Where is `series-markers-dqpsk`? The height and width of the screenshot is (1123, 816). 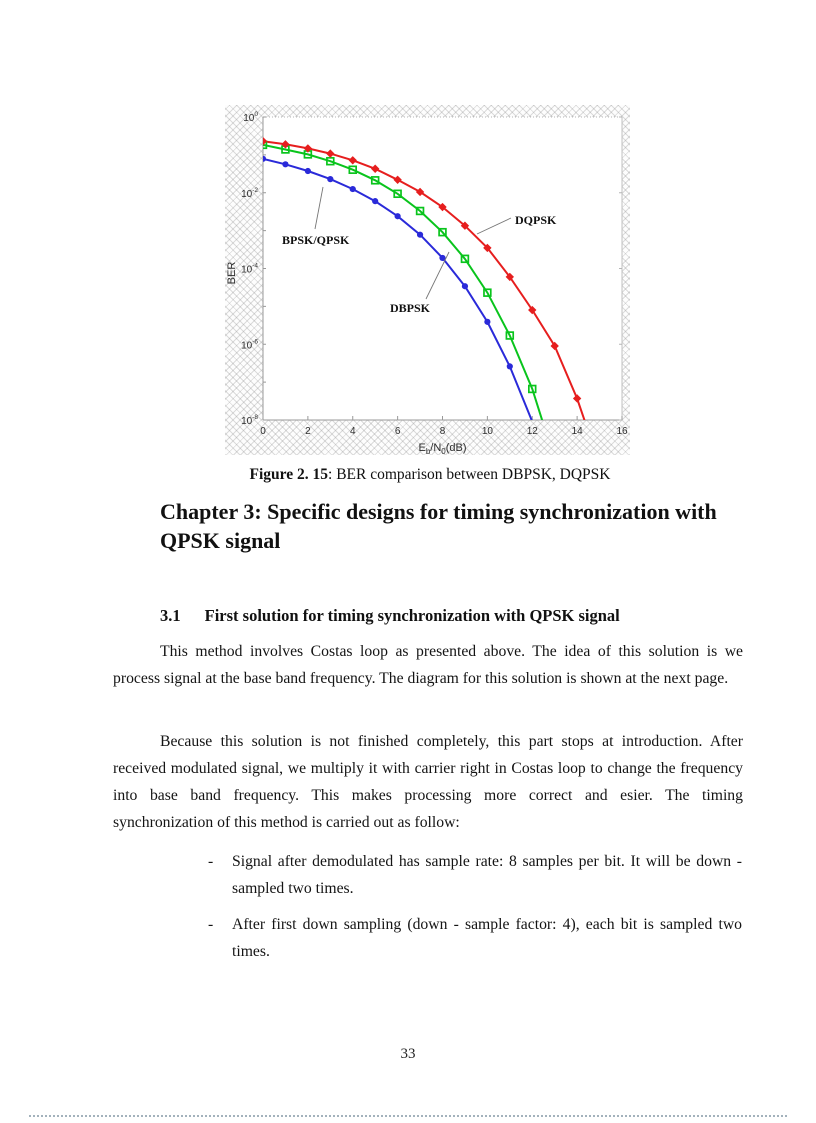
series-markers-dqpsk is located at coordinates (422, 269).